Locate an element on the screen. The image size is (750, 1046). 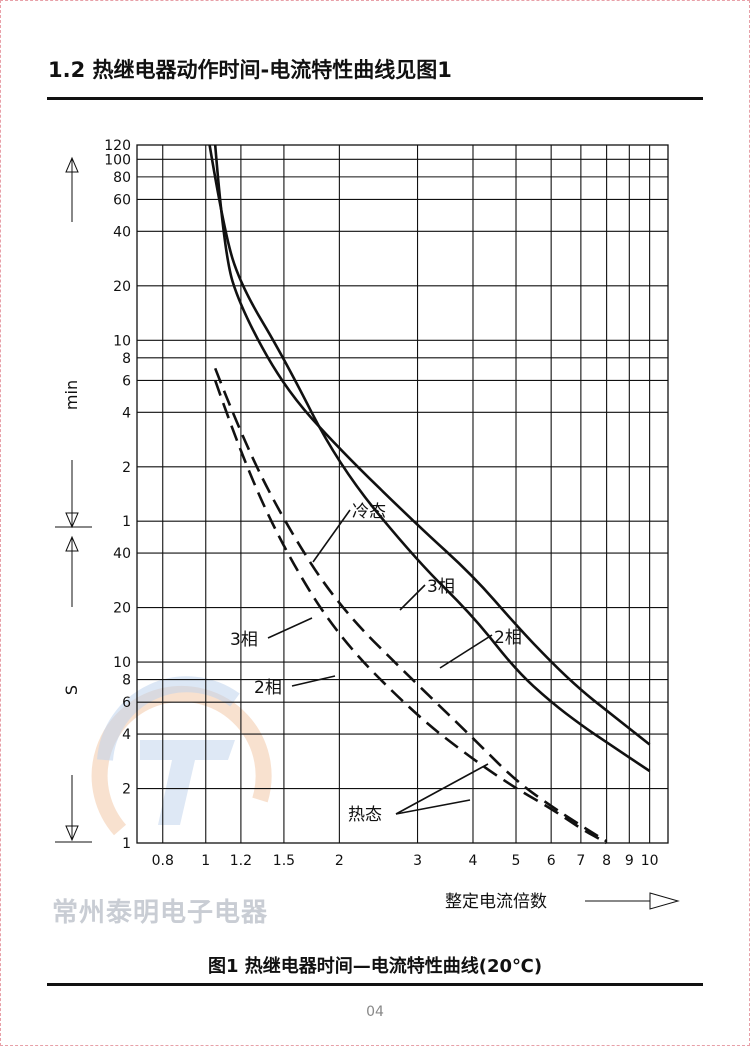
x-tick-label: 6 is located at coordinates (551, 861).